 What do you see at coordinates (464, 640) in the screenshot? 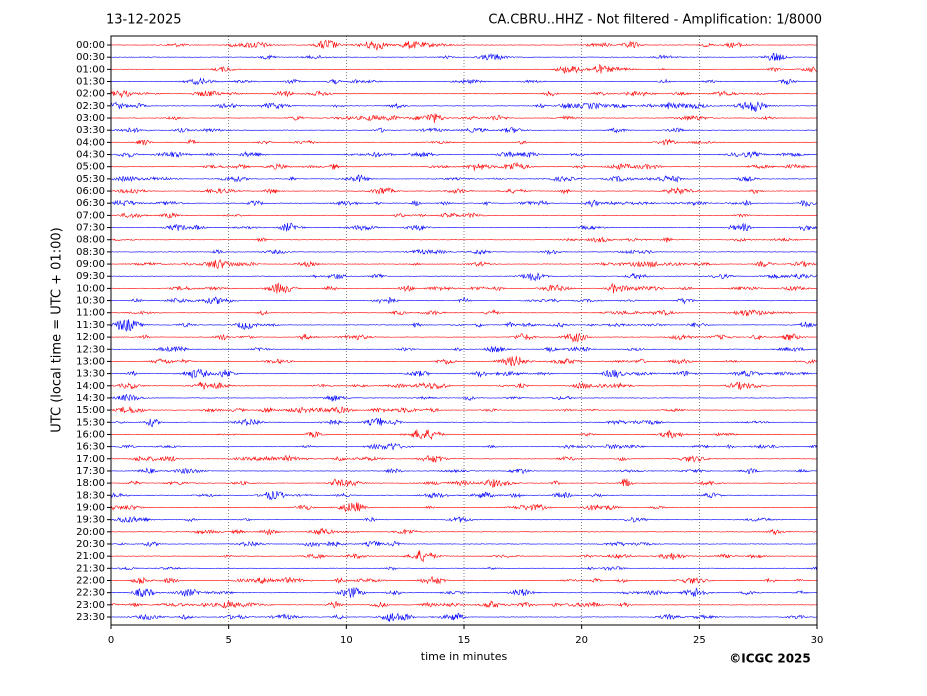
I see `x-tick-label: 15` at bounding box center [464, 640].